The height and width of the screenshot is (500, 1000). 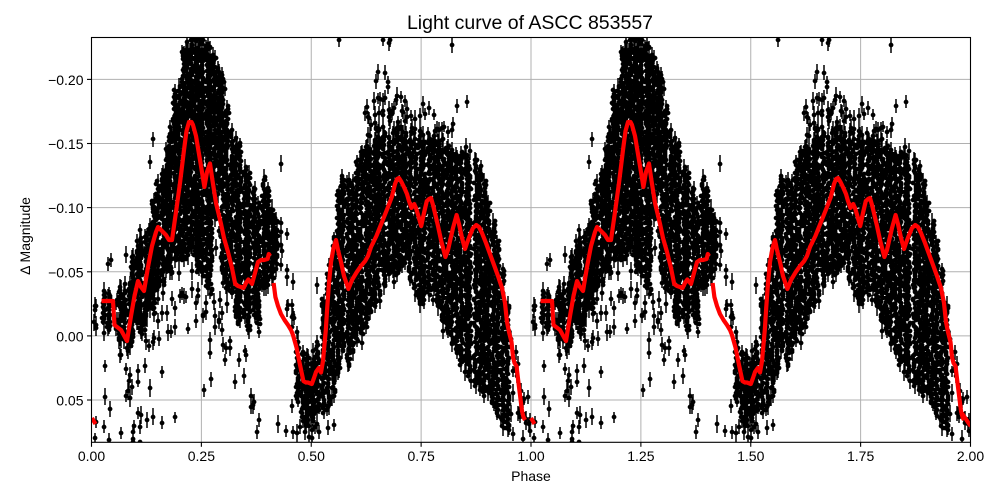 What do you see at coordinates (201, 456) in the screenshot?
I see `svg-text: 0.25` at bounding box center [201, 456].